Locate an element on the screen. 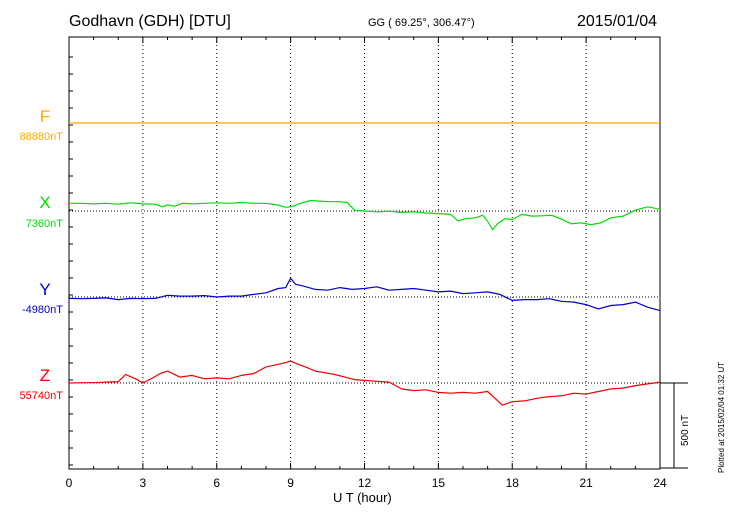  x-tick-label: 0 is located at coordinates (69, 483).